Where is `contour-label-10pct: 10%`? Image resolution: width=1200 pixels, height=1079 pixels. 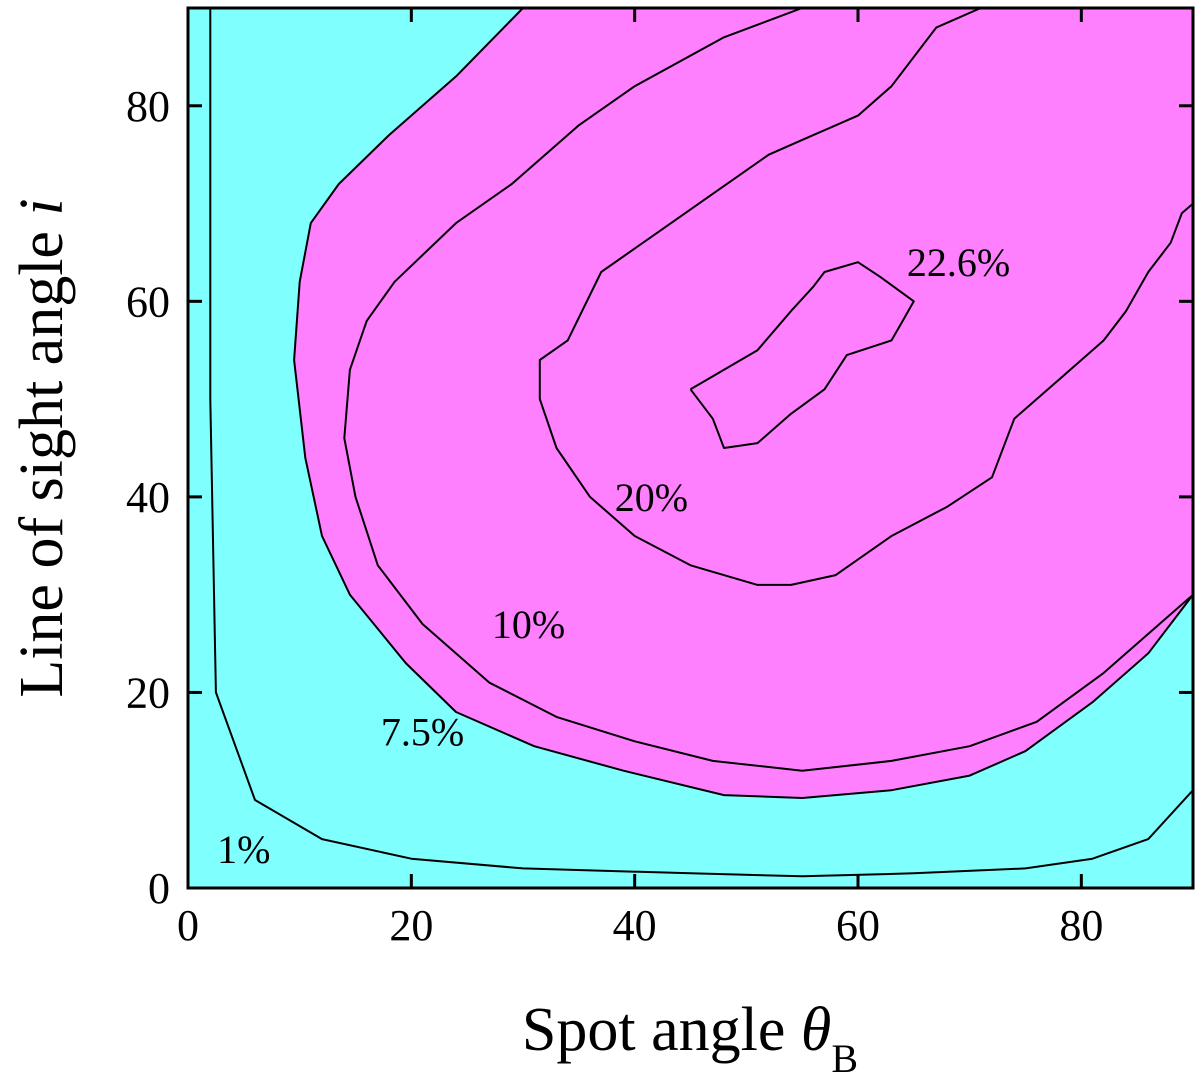 contour-label-10pct: 10% is located at coordinates (528, 624).